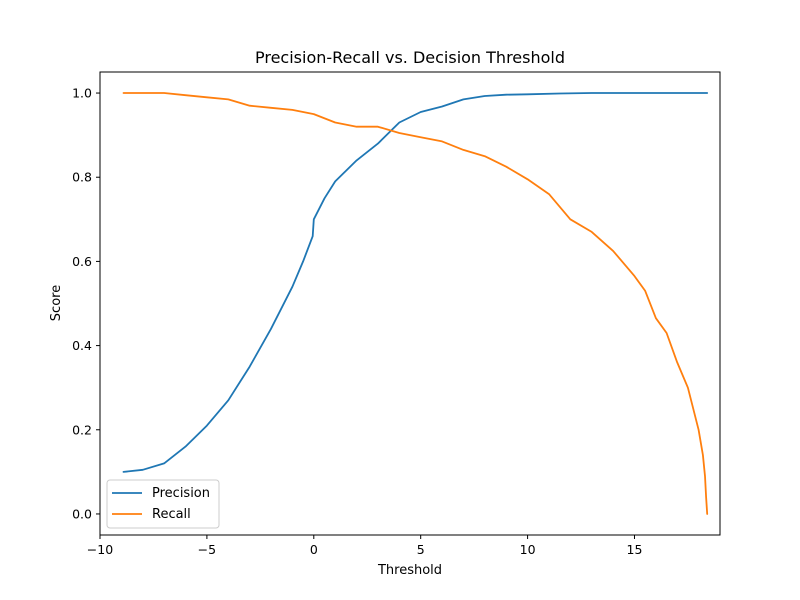 The image size is (800, 600). I want to click on legend-label-precision: Precision, so click(181, 493).